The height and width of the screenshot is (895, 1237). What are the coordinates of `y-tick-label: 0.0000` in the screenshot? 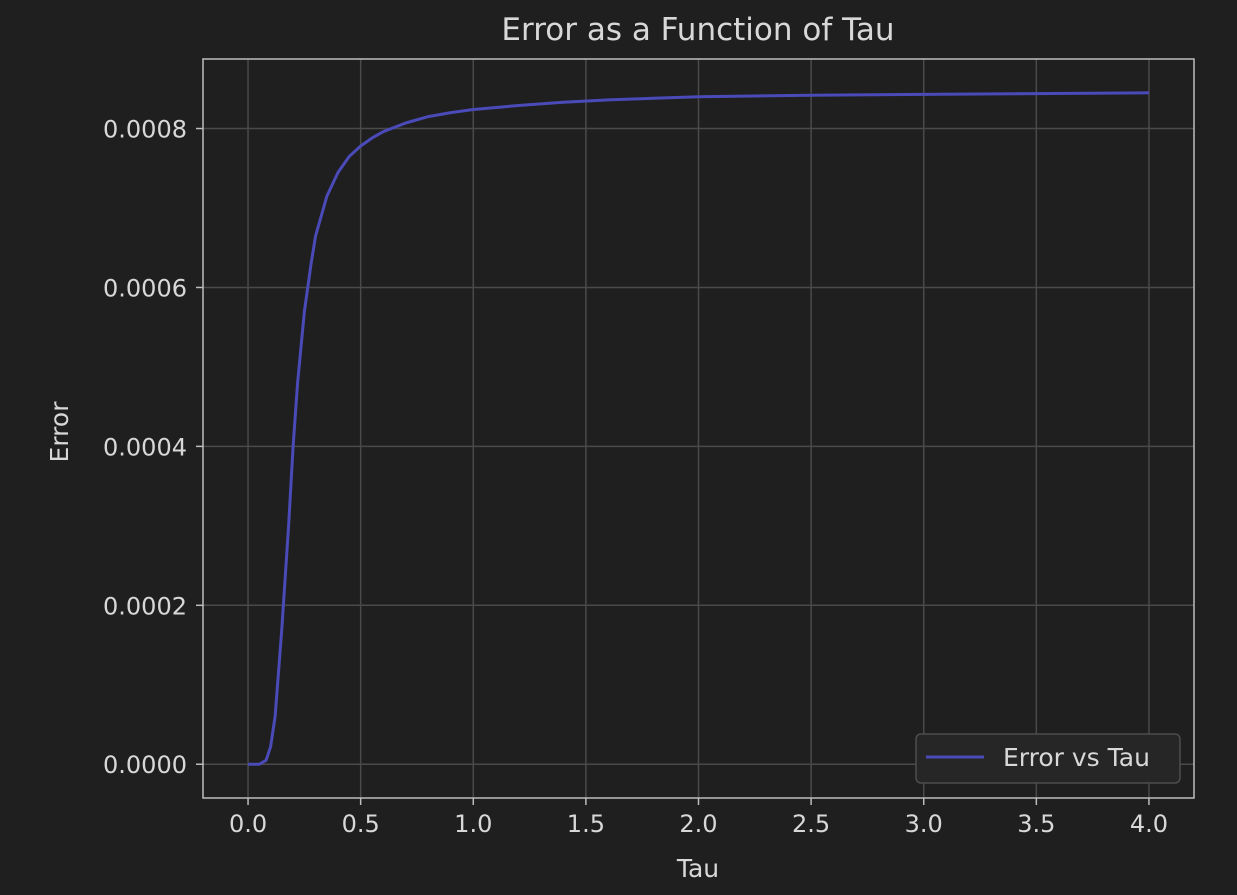 It's located at (145, 765).